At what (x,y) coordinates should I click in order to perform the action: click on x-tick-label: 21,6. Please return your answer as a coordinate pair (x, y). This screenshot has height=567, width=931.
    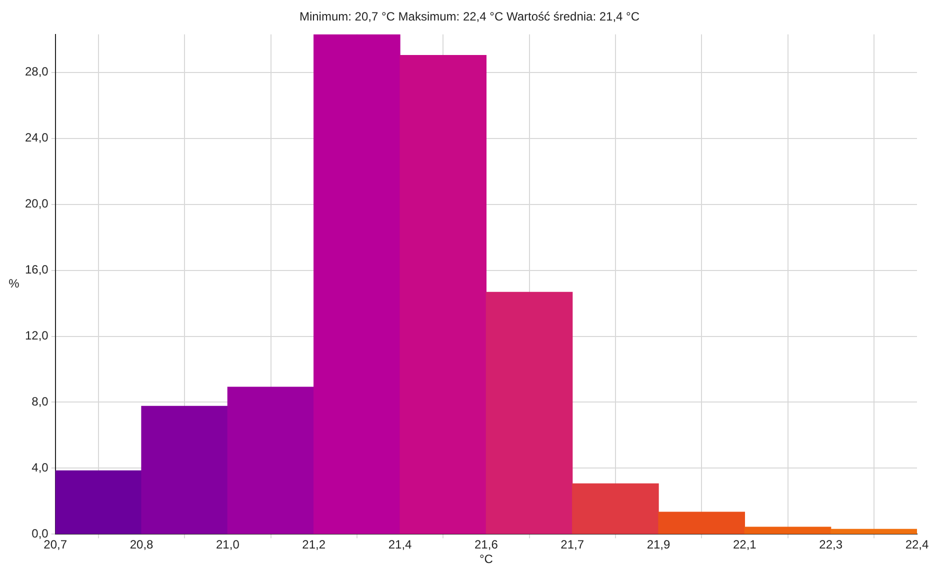
    Looking at the image, I should click on (486, 545).